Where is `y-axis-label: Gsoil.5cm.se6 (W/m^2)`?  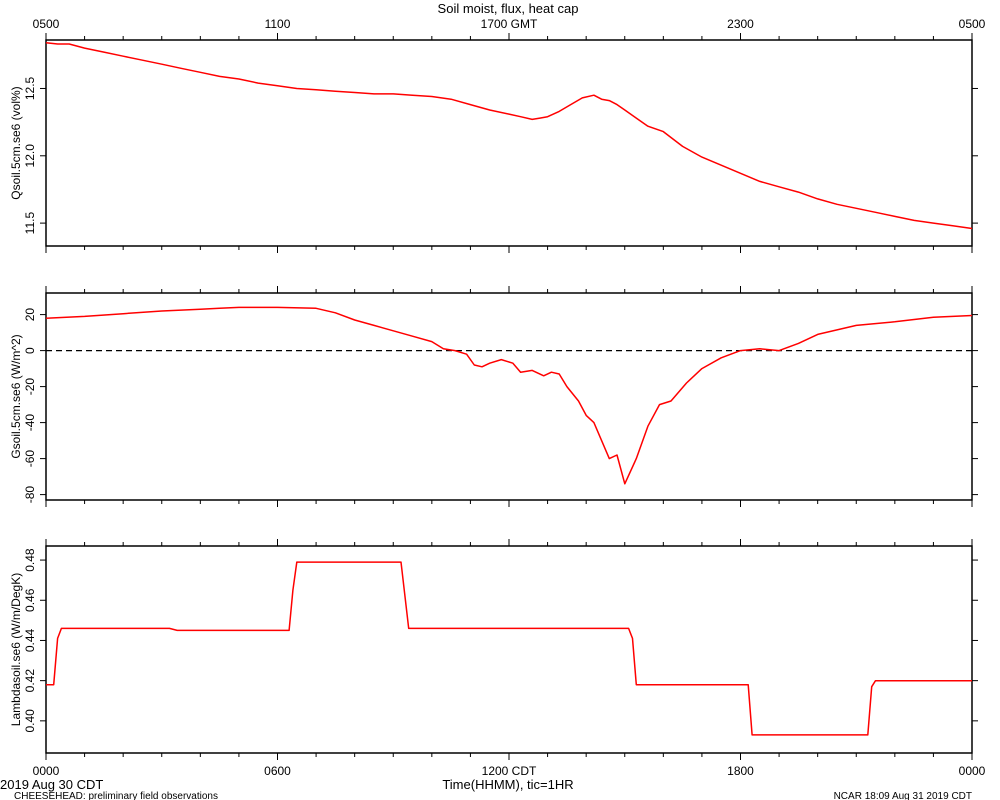
y-axis-label: Gsoil.5cm.se6 (W/m^2) is located at coordinates (16, 396).